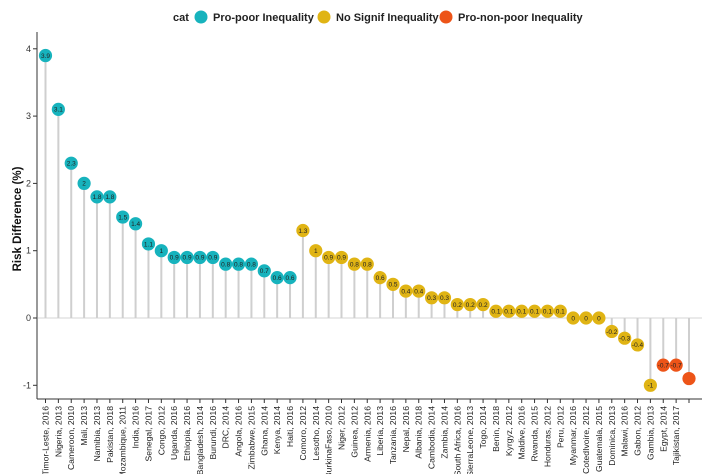  I want to click on x-tick-label: Rwanda, 2015, so click(535, 434).